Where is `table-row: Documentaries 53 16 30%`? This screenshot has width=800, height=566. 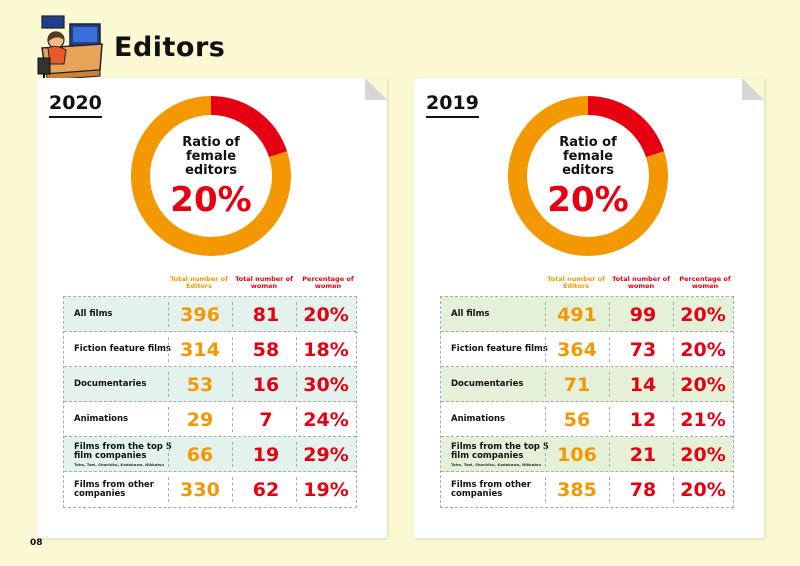 table-row: Documentaries 53 16 30% is located at coordinates (210, 384).